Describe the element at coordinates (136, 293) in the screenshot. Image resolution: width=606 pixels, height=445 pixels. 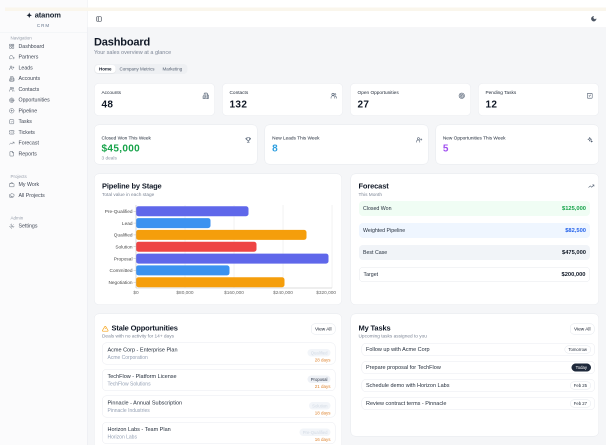
I see `svg-text: $0` at that location.